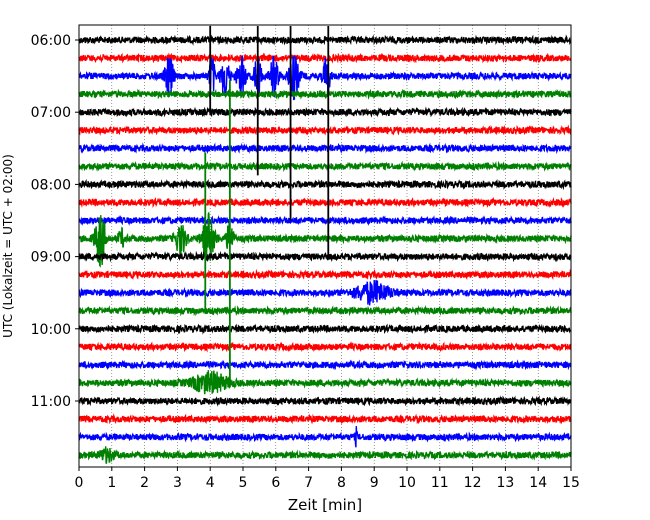  I want to click on y-axis-label: UTC (Lokalzeit = UTC + 02:00), so click(8, 246).